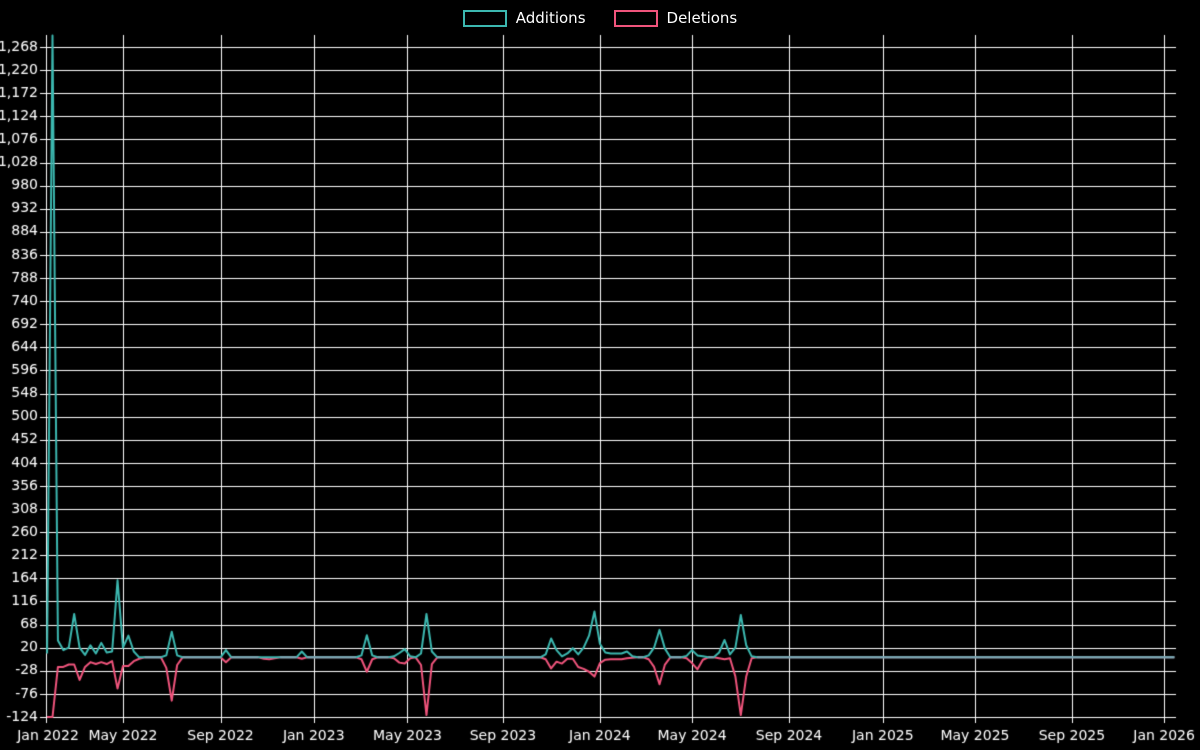 Image resolution: width=1200 pixels, height=750 pixels. What do you see at coordinates (550, 18) in the screenshot?
I see `legend-label-additions: Additions` at bounding box center [550, 18].